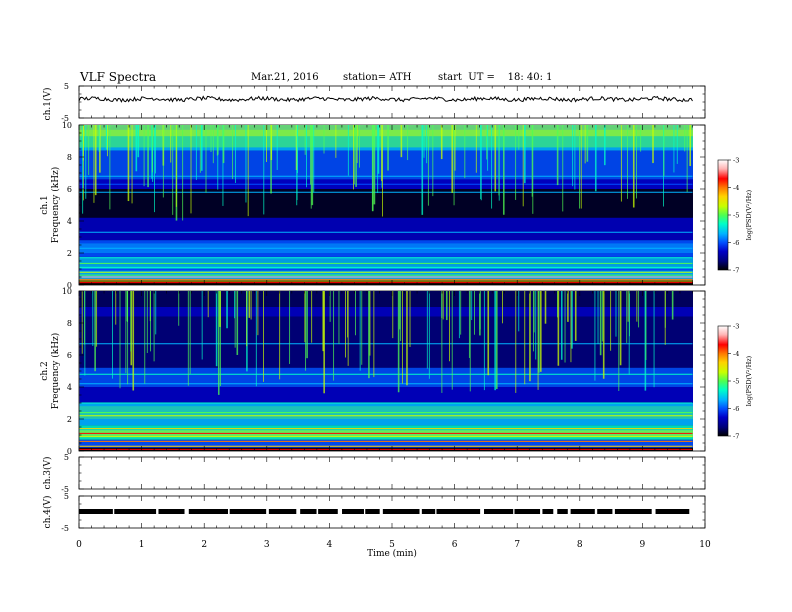 This screenshot has width=792, height=612. What do you see at coordinates (733, 299) in the screenshot?
I see `colorbar-ticks: -3 -4 -5 -6 -7 -3 -4 -5 -6 -7` at bounding box center [733, 299].